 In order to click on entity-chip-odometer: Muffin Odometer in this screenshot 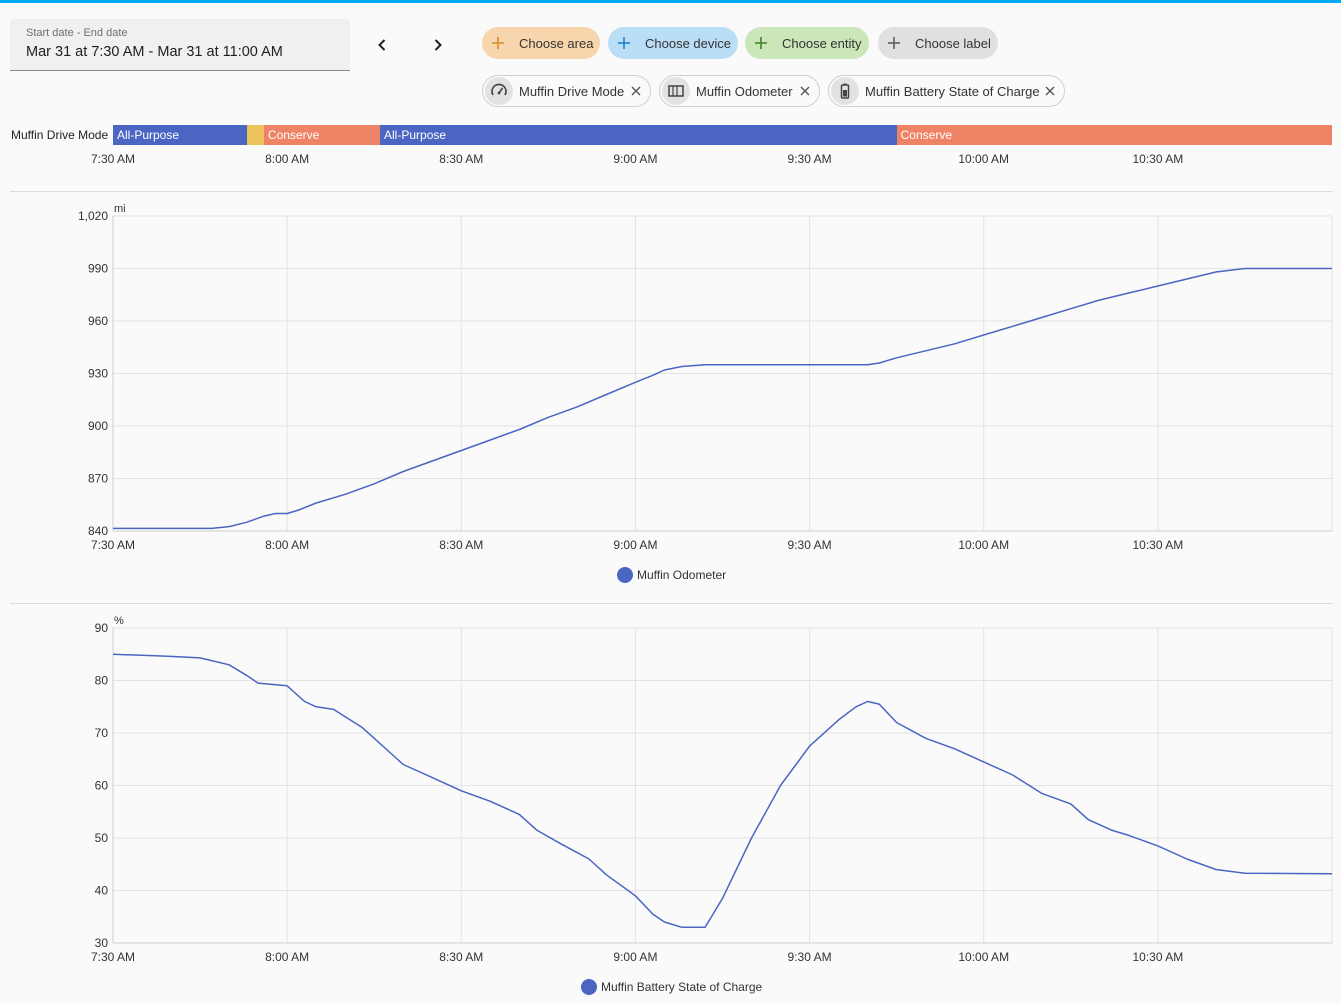, I will do `click(739, 91)`.